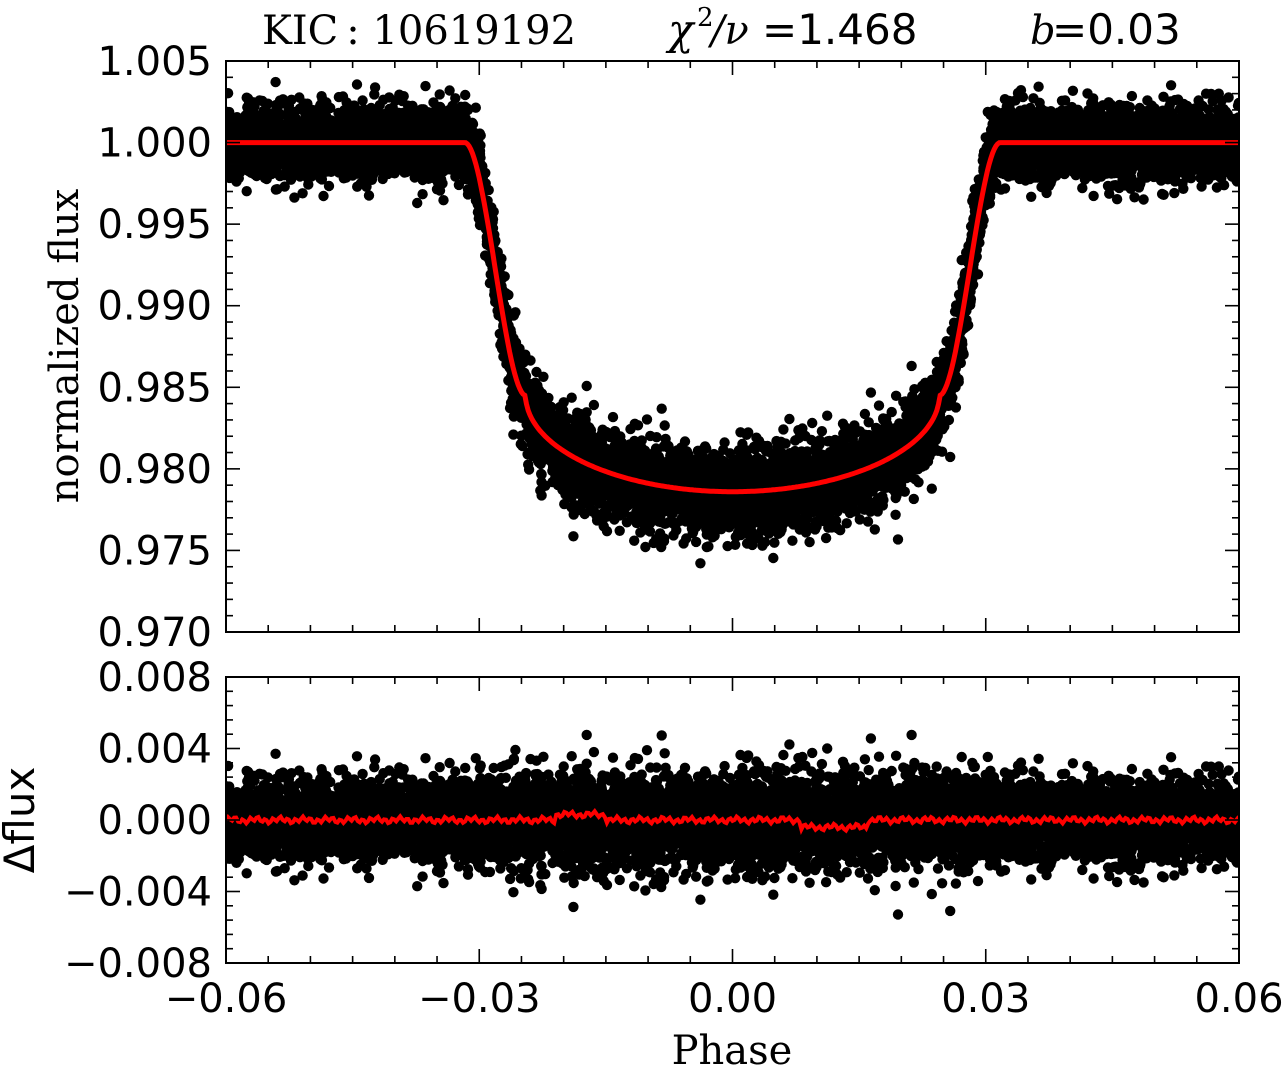 The height and width of the screenshot is (1079, 1288). I want to click on title-b-value: =0.03, so click(1116, 29).